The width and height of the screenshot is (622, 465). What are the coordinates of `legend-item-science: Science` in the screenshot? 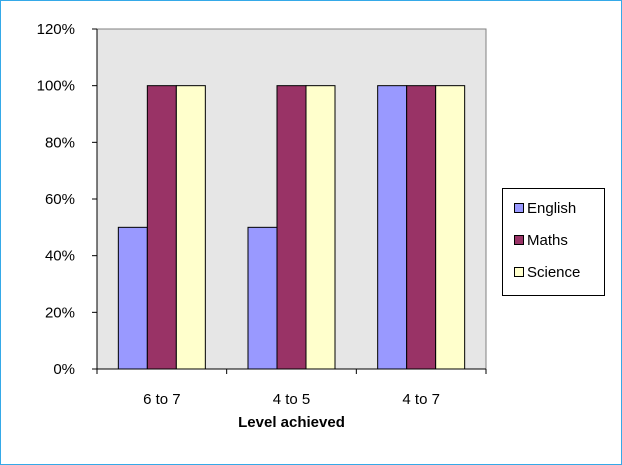 It's located at (547, 272).